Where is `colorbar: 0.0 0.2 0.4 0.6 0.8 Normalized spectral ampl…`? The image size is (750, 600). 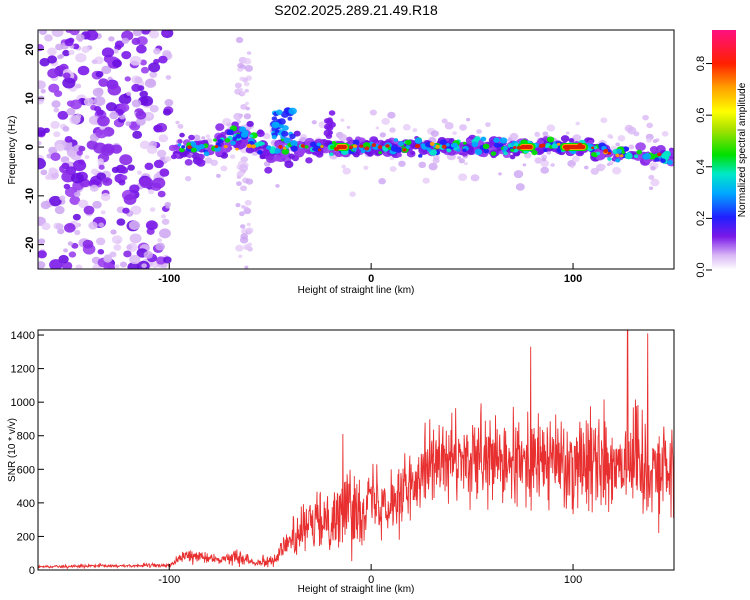
colorbar: 0.0 0.2 0.4 0.6 0.8 Normalized spectral ampl… is located at coordinates (721, 154).